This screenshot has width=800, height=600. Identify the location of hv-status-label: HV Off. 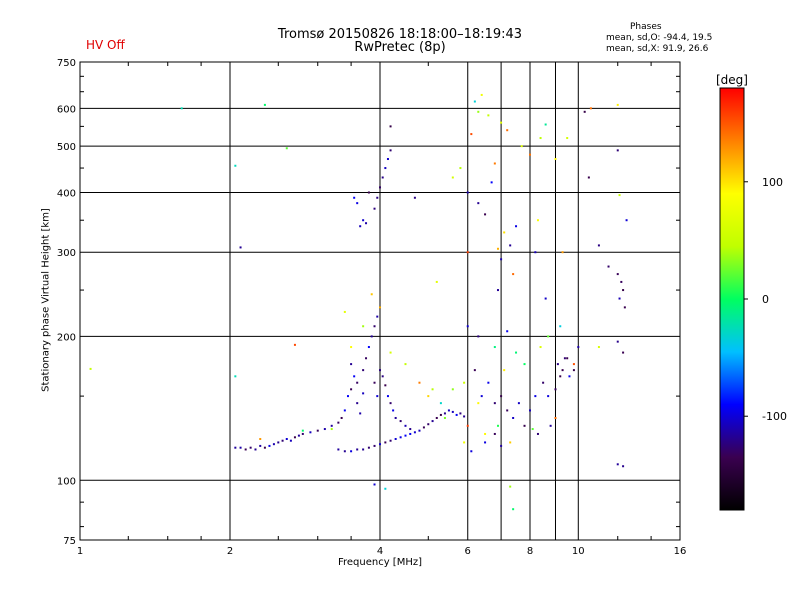
(105, 45).